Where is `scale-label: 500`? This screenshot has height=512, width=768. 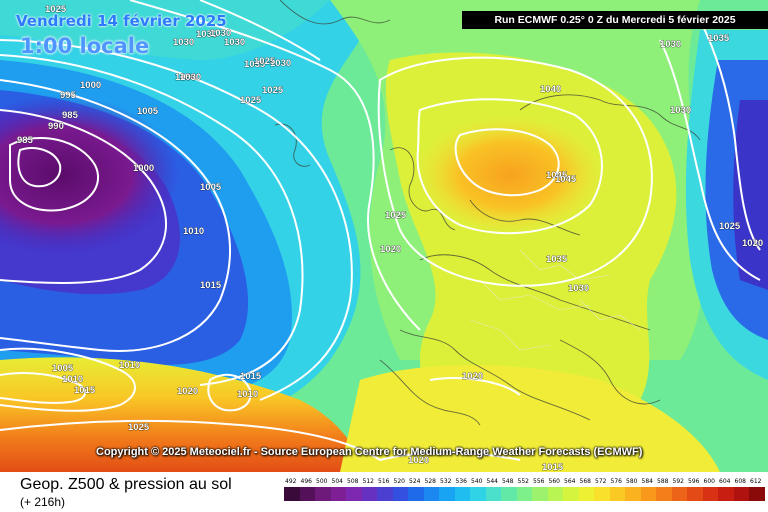
scale-label: 500 is located at coordinates (322, 481).